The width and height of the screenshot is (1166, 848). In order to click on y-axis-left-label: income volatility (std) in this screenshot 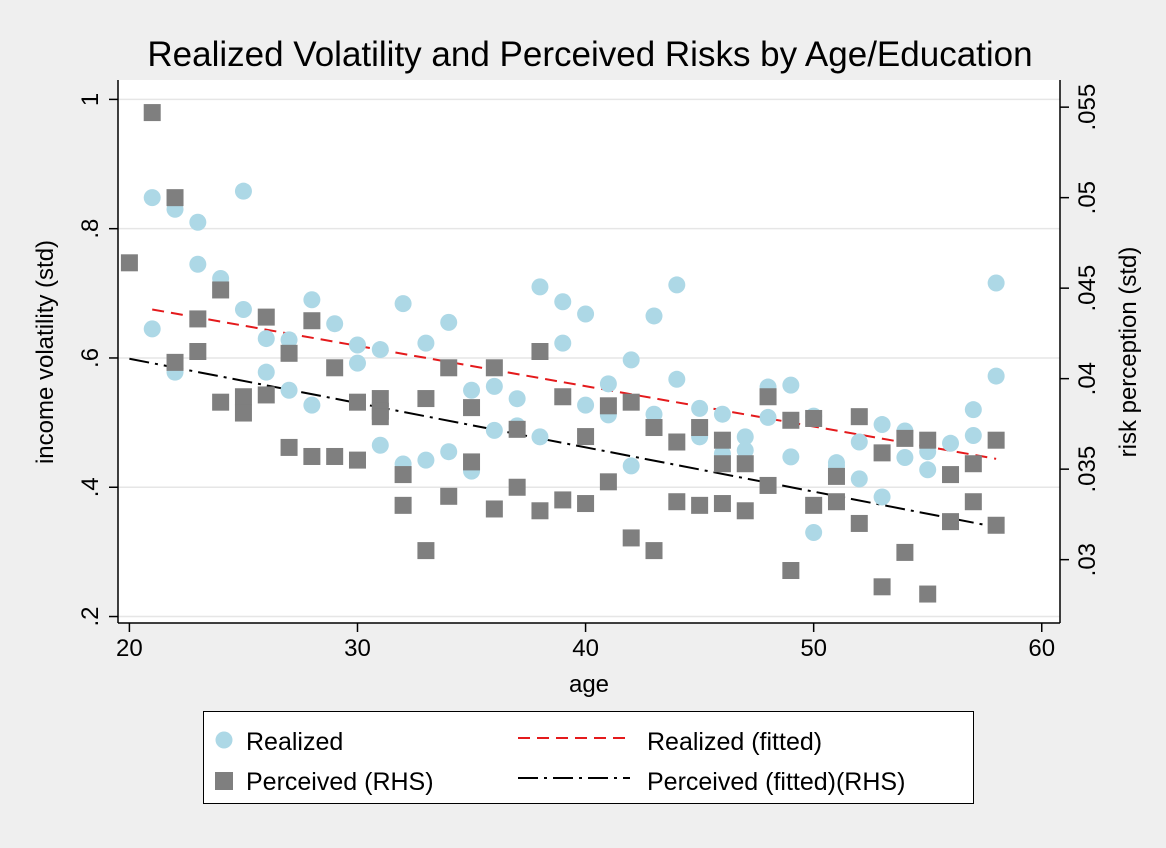, I will do `click(45, 352)`.